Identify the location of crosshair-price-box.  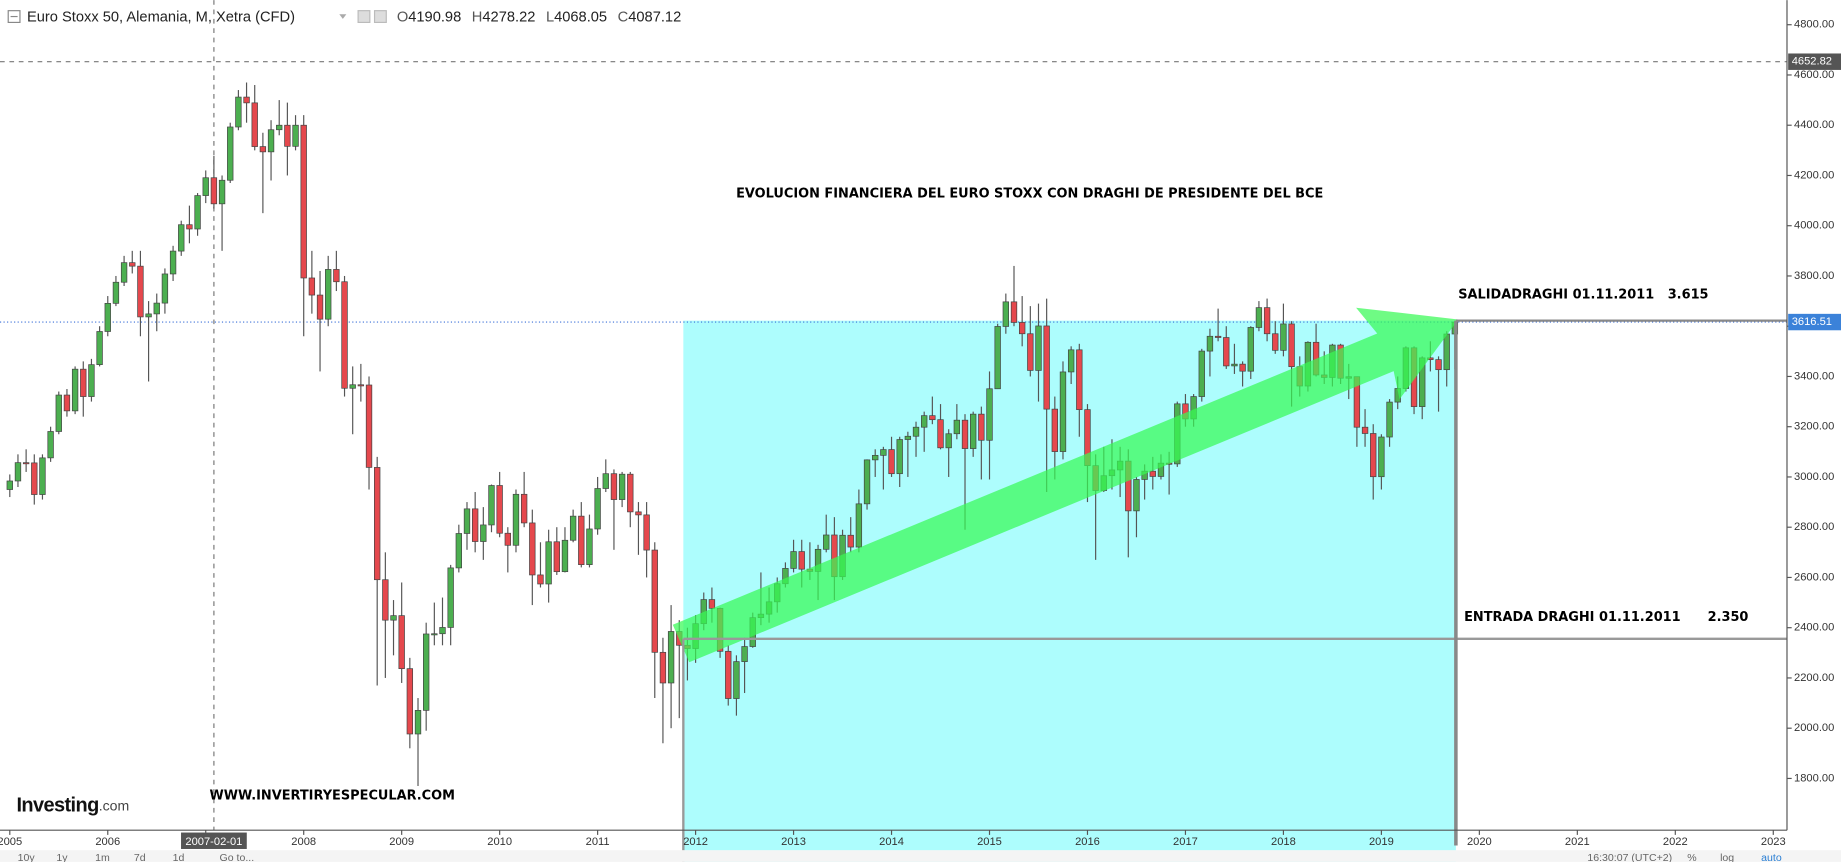
(1814, 61).